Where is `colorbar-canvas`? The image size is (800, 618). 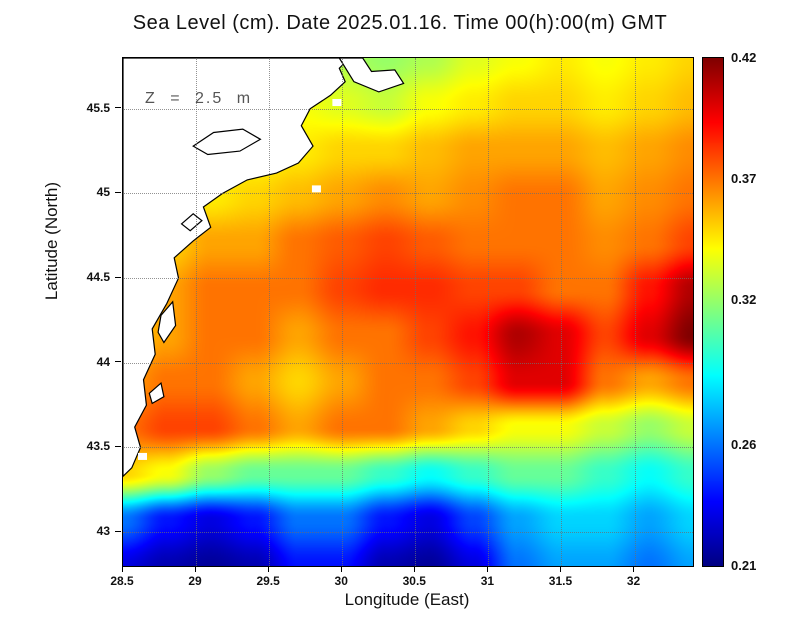
colorbar-canvas is located at coordinates (713, 312).